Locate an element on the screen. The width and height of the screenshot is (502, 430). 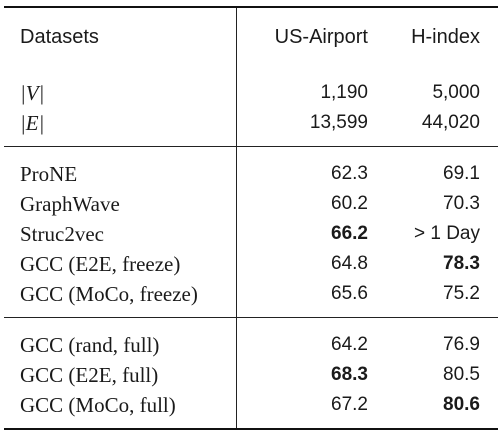
score-h-index: 80.5 is located at coordinates (461, 374).